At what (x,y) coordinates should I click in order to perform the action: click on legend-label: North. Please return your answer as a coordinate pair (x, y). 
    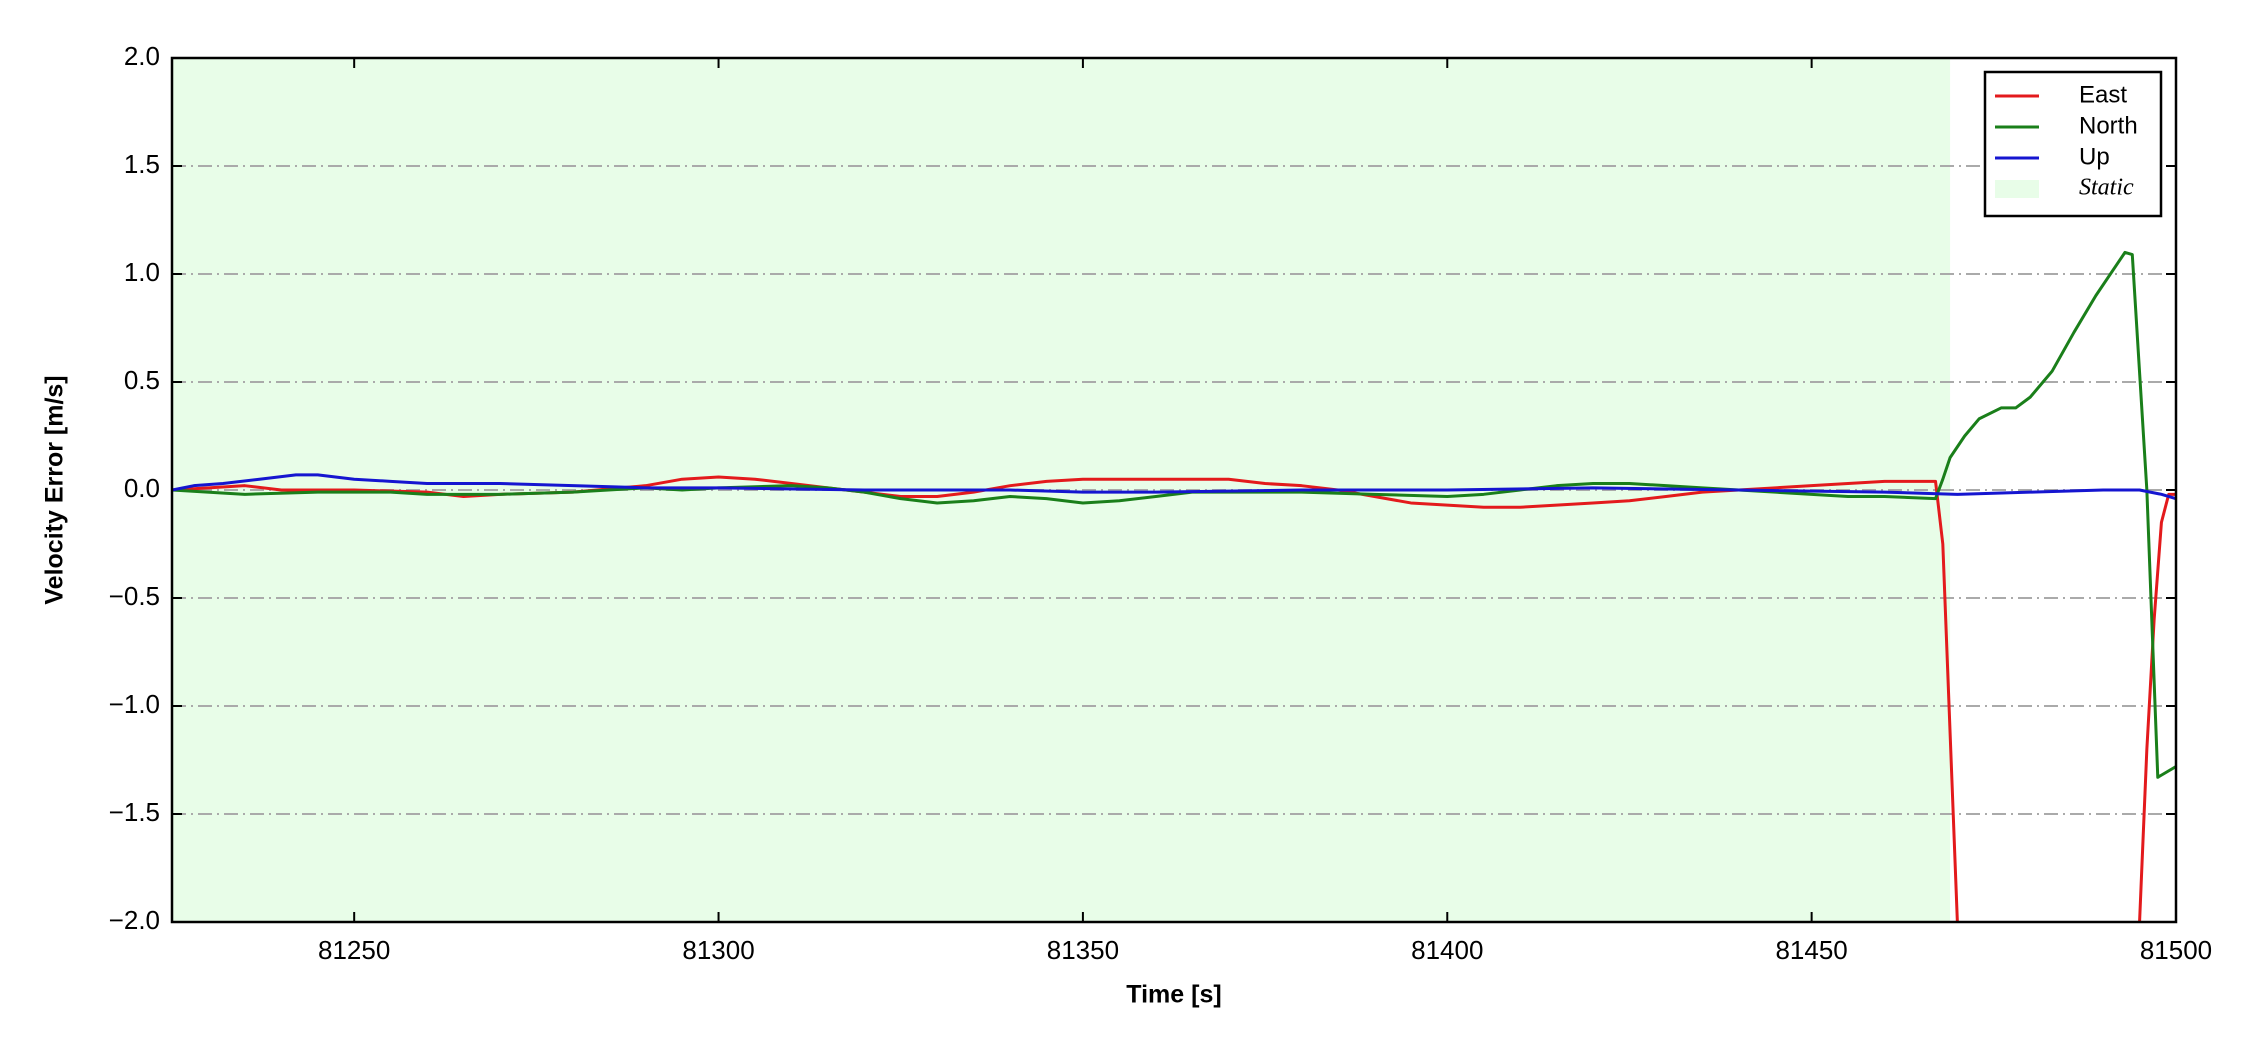
    Looking at the image, I should click on (2108, 125).